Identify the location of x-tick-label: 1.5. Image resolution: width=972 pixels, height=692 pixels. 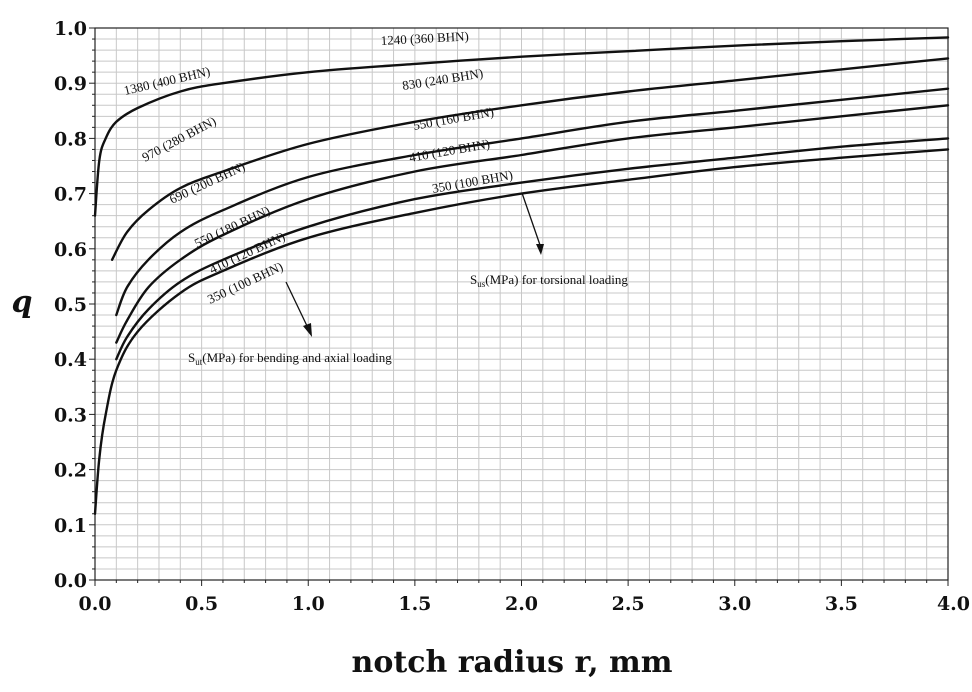
(414, 604).